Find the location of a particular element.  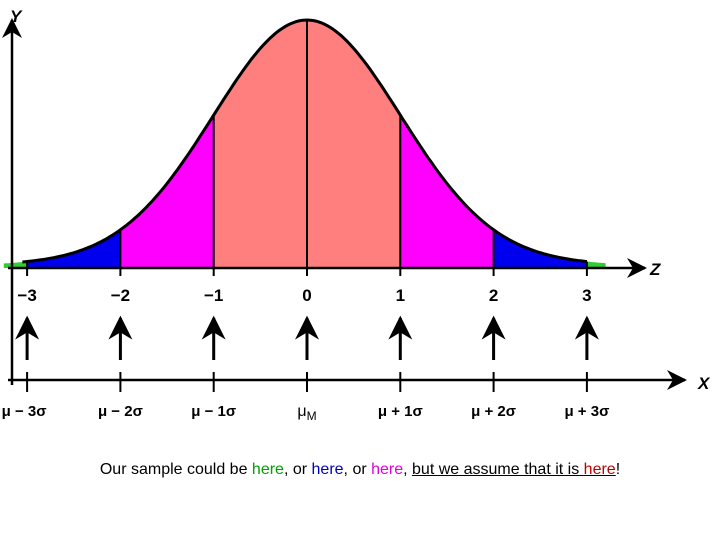

caption-text: Our sample could be is located at coordinates (175, 469).